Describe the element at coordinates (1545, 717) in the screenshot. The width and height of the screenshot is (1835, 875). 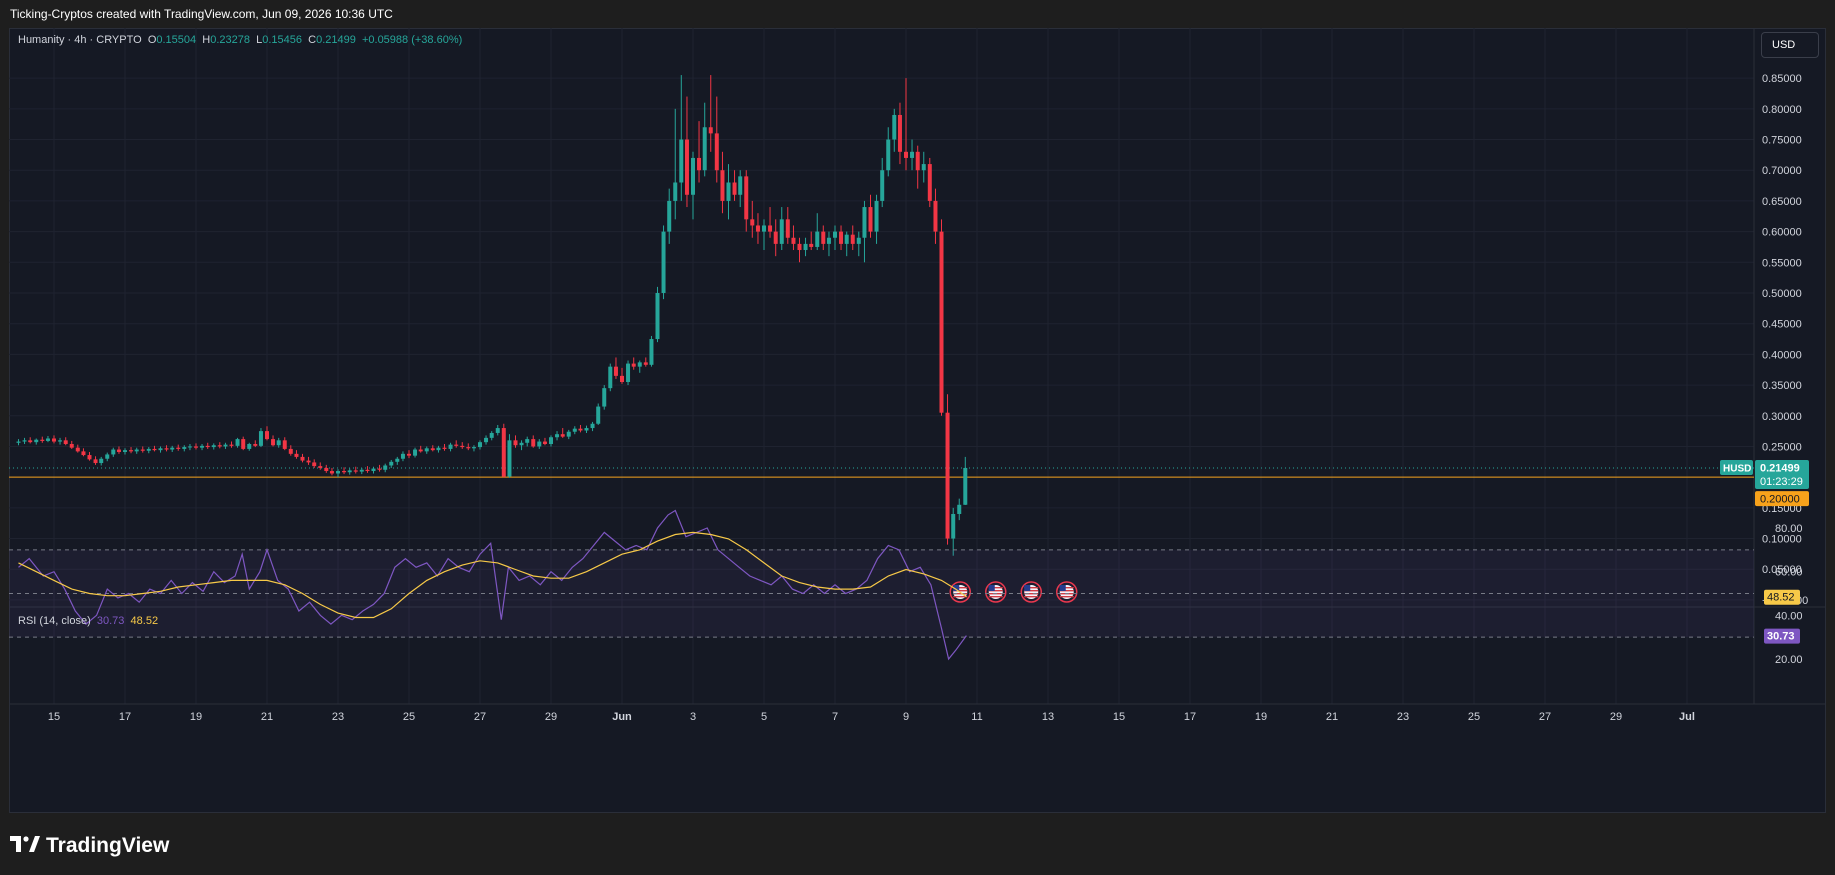
I see `time-tick-label: 27` at that location.